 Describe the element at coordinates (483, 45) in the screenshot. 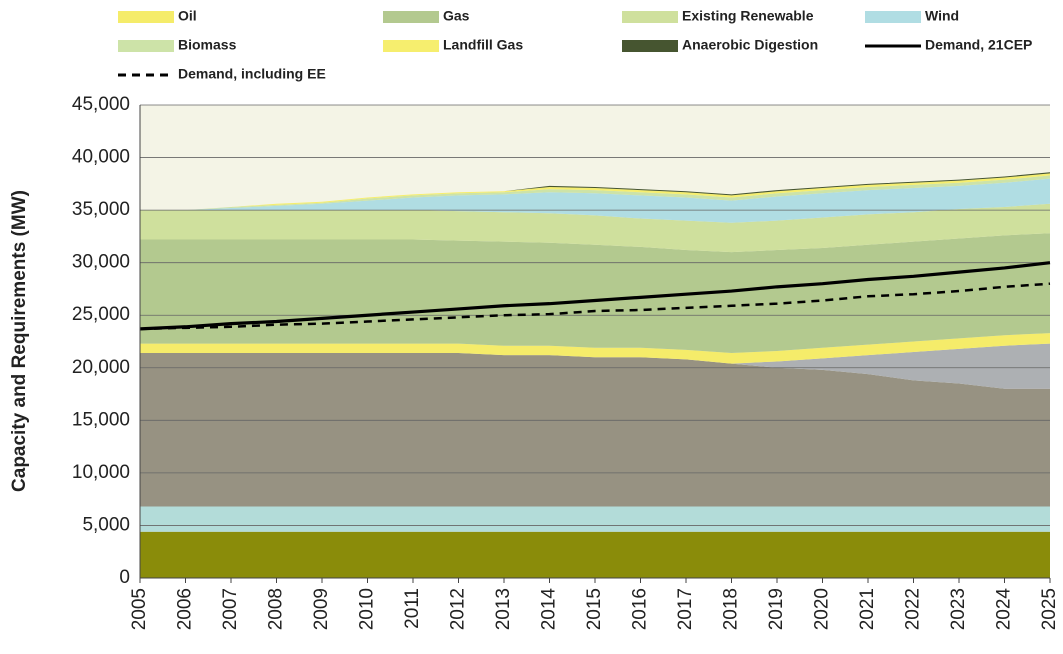

I see `legend-label: Landfill Gas` at that location.